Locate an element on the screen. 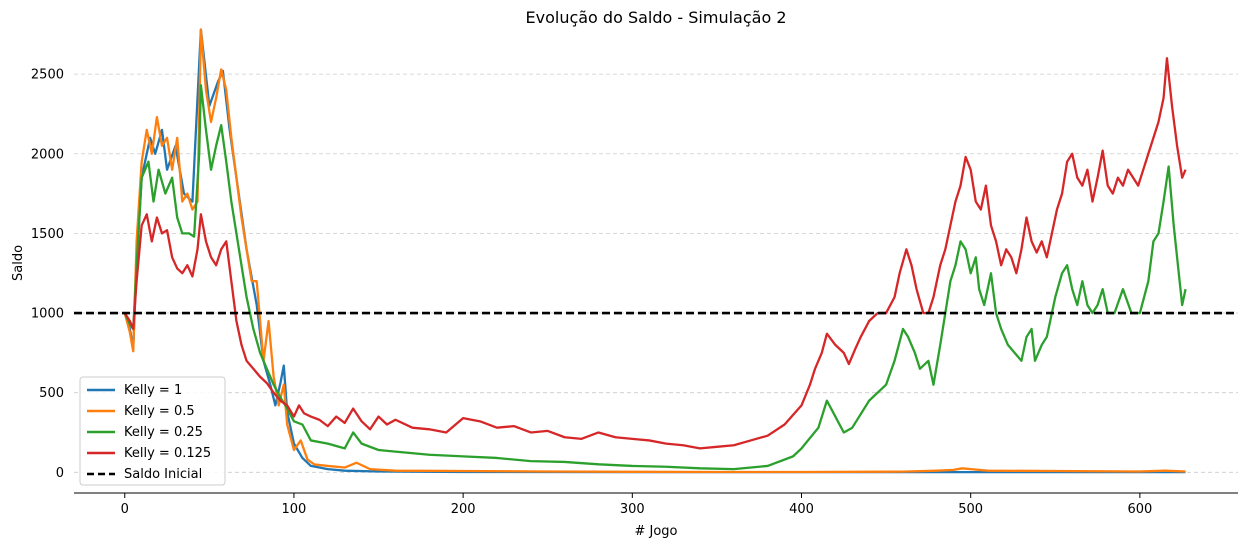  x-tick-label: 100 is located at coordinates (294, 509).